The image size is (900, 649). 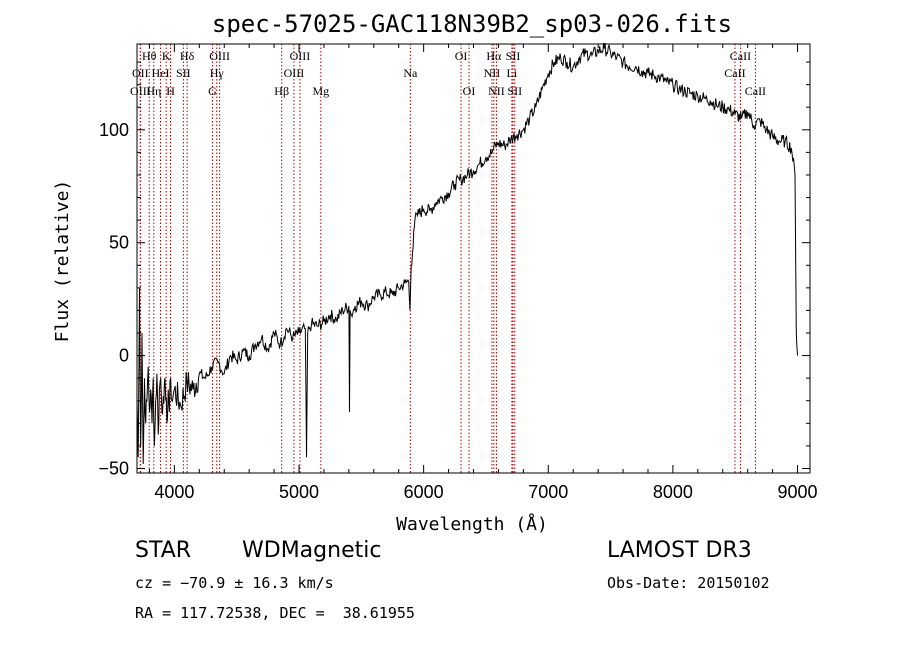 I want to click on x-tick-label: 5000, so click(x=299, y=492).